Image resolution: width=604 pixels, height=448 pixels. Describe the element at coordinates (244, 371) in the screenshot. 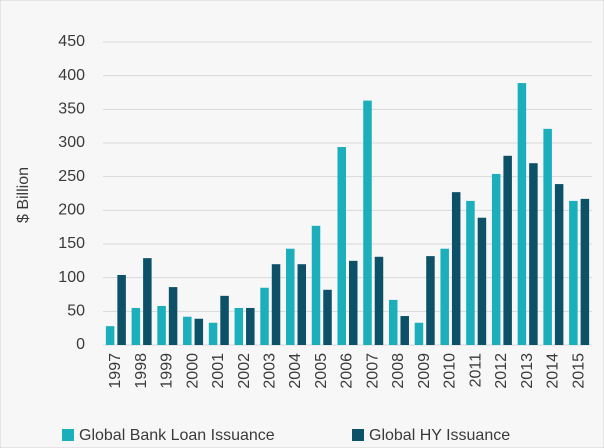

I see `x-tick-label: 2002` at that location.